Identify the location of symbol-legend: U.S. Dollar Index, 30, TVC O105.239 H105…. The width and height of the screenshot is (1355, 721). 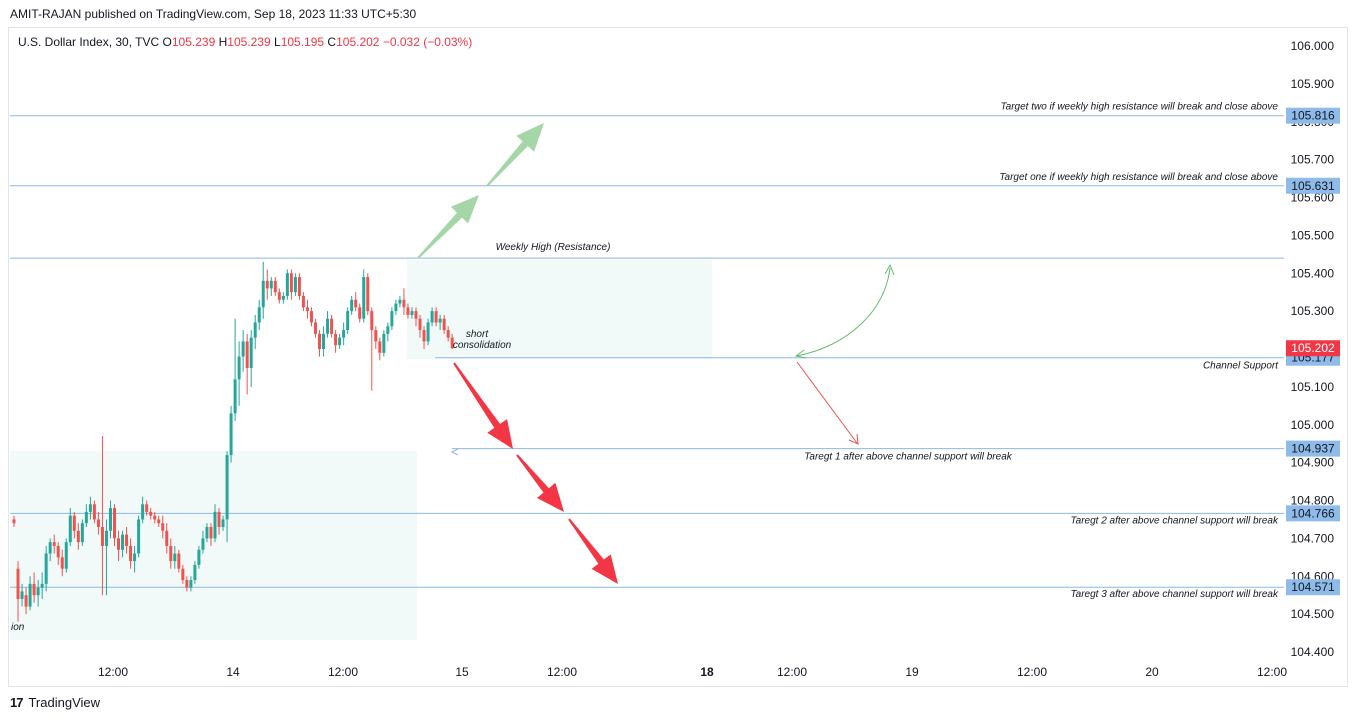
(245, 42).